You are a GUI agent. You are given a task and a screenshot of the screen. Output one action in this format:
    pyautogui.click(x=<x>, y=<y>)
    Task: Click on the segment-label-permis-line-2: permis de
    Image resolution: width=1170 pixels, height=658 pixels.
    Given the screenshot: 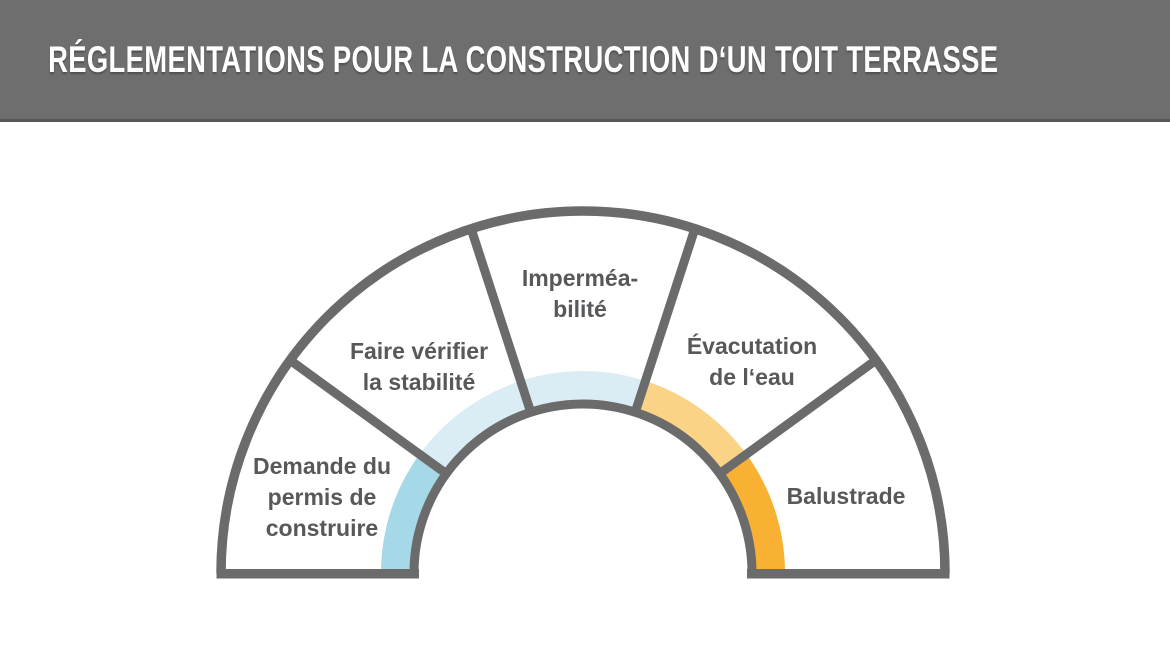 What is the action you would take?
    pyautogui.click(x=322, y=497)
    